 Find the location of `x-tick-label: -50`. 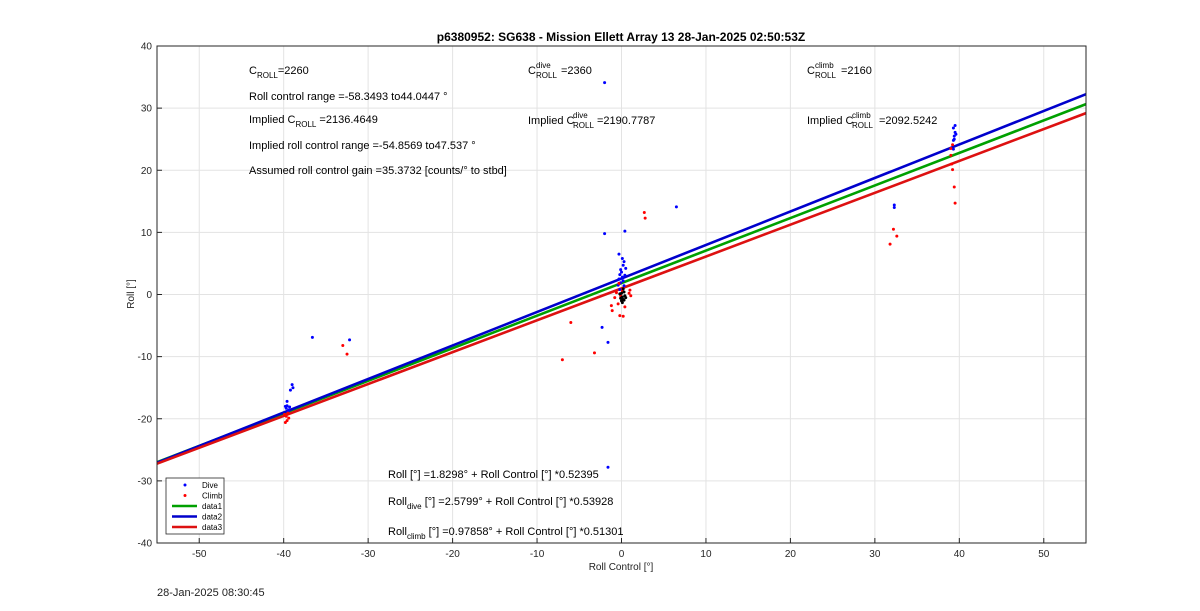

x-tick-label: -50 is located at coordinates (199, 554).